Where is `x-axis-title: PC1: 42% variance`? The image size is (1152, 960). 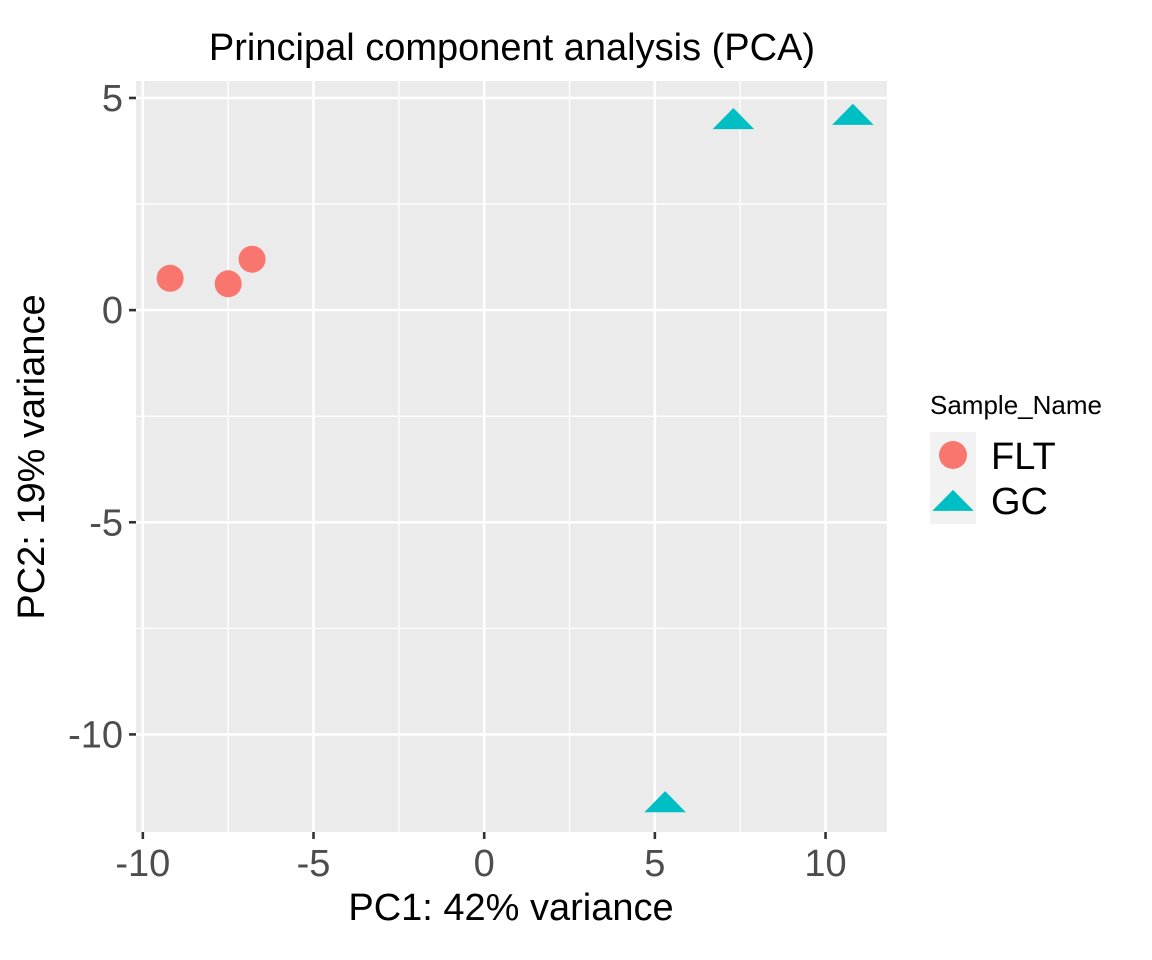 x-axis-title: PC1: 42% variance is located at coordinates (510, 908).